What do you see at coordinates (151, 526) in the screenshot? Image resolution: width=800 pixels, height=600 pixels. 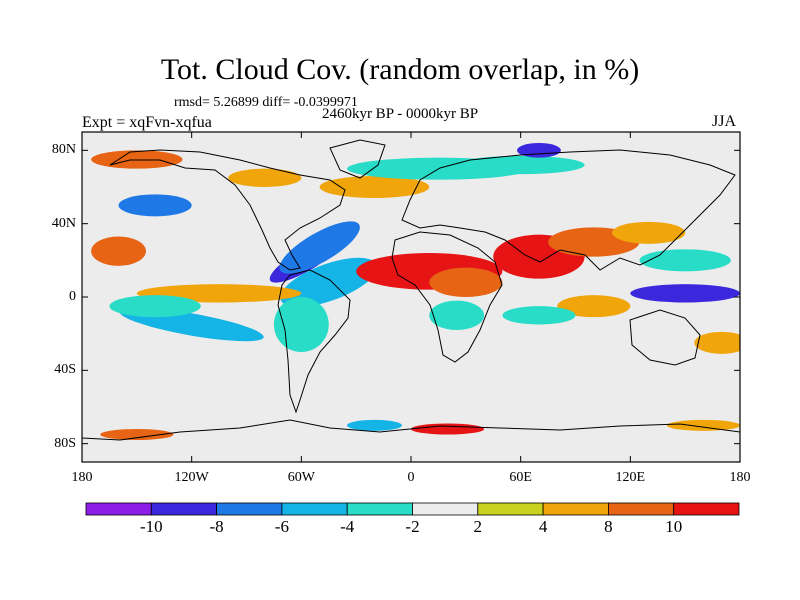 I see `colorbar-label: -10` at bounding box center [151, 526].